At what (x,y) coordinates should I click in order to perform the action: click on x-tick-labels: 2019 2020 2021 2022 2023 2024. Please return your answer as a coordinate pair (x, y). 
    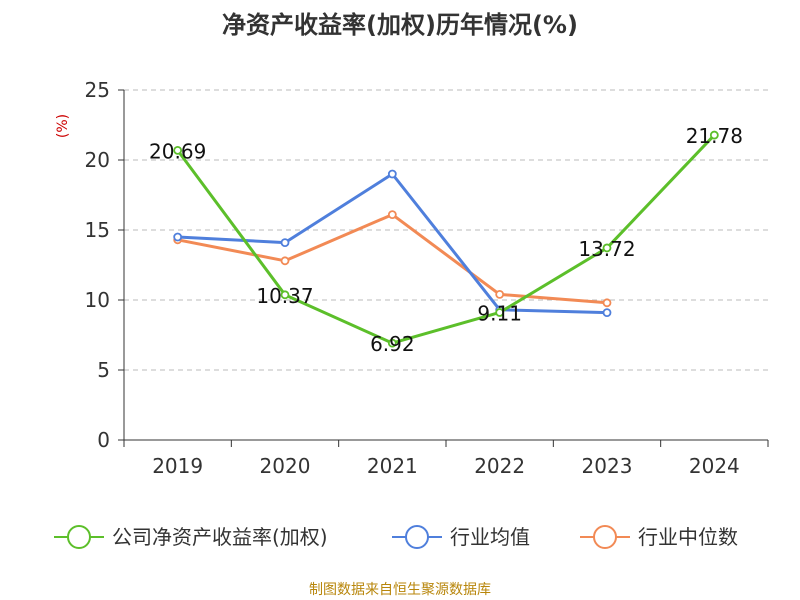
    Looking at the image, I should click on (446, 466).